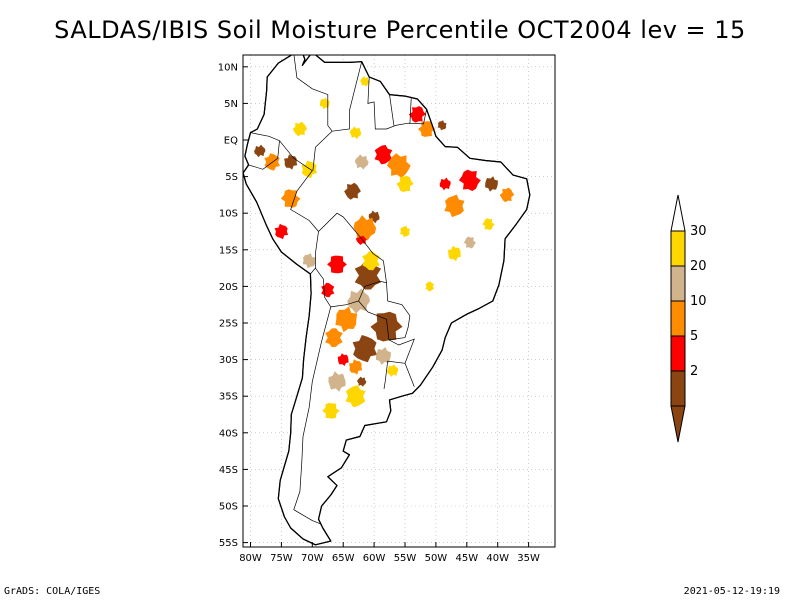 This screenshot has width=800, height=600. Describe the element at coordinates (698, 231) in the screenshot. I see `legend-label: 30` at that location.